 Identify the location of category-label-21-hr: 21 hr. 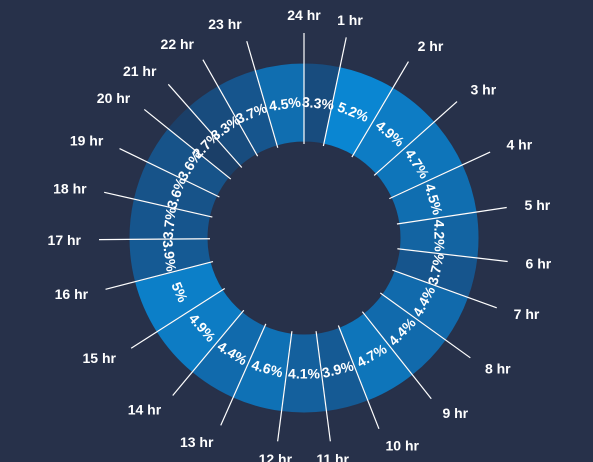
(140, 71).